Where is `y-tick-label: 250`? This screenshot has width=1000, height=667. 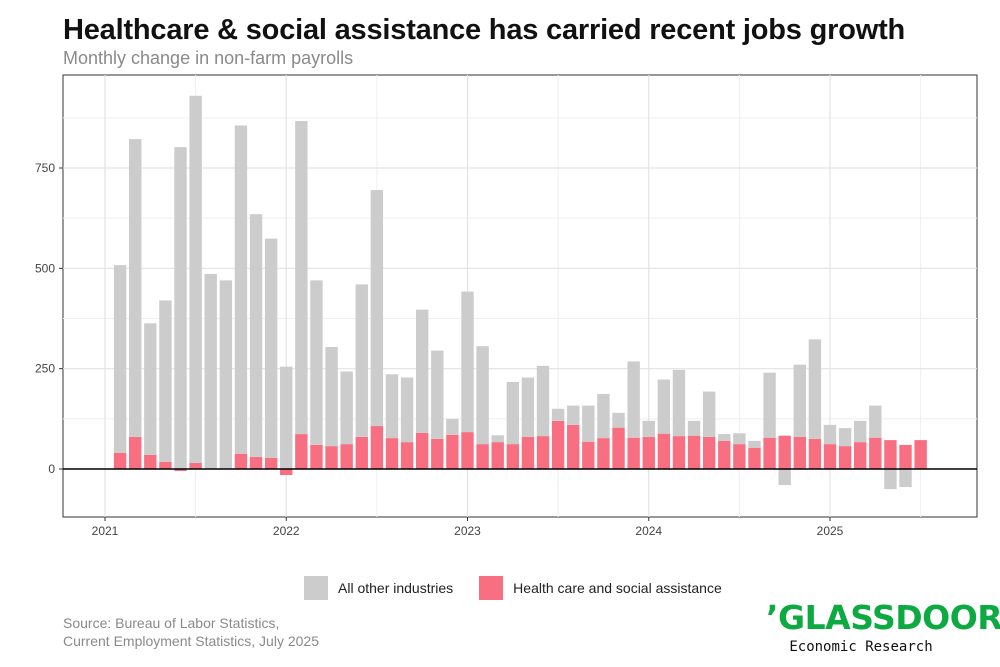 y-tick-label: 250 is located at coordinates (45, 369).